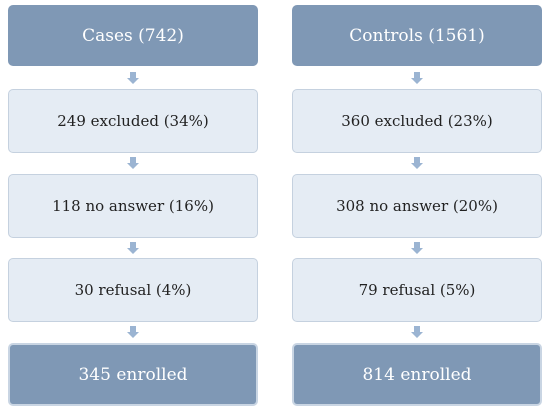 The image size is (550, 412). Describe the element at coordinates (133, 35) in the screenshot. I see `cases-header-box: Cases (742)` at that location.